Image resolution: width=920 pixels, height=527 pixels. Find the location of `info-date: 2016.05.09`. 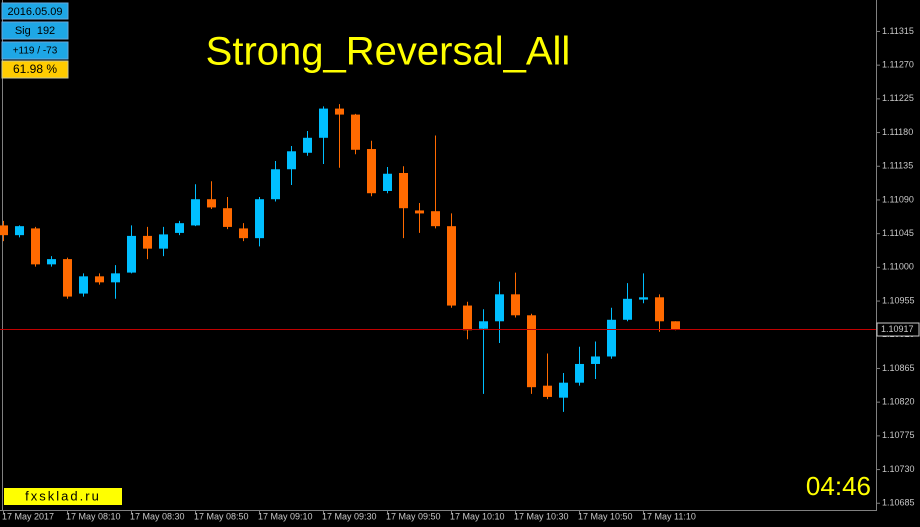

info-date: 2016.05.09 is located at coordinates (34, 12).